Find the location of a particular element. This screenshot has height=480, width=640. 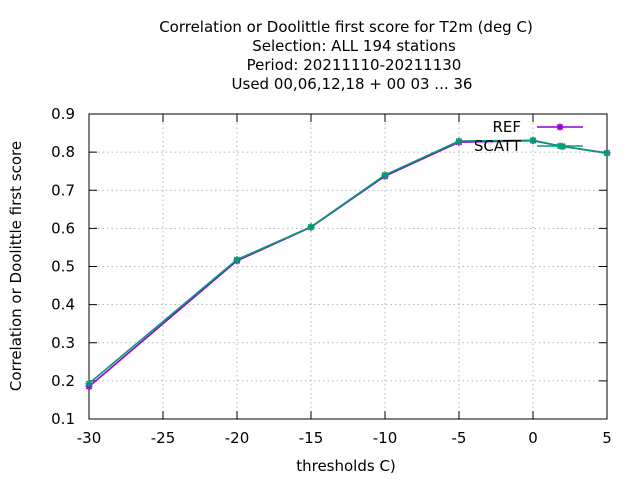

x-tick-label: 0 is located at coordinates (533, 438).